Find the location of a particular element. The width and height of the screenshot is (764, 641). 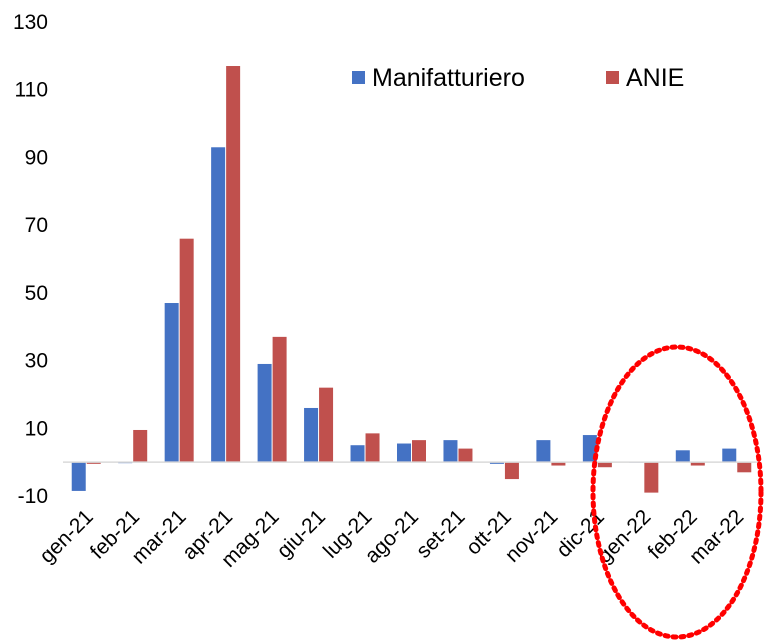

legend-label: Manifatturiero is located at coordinates (448, 78).